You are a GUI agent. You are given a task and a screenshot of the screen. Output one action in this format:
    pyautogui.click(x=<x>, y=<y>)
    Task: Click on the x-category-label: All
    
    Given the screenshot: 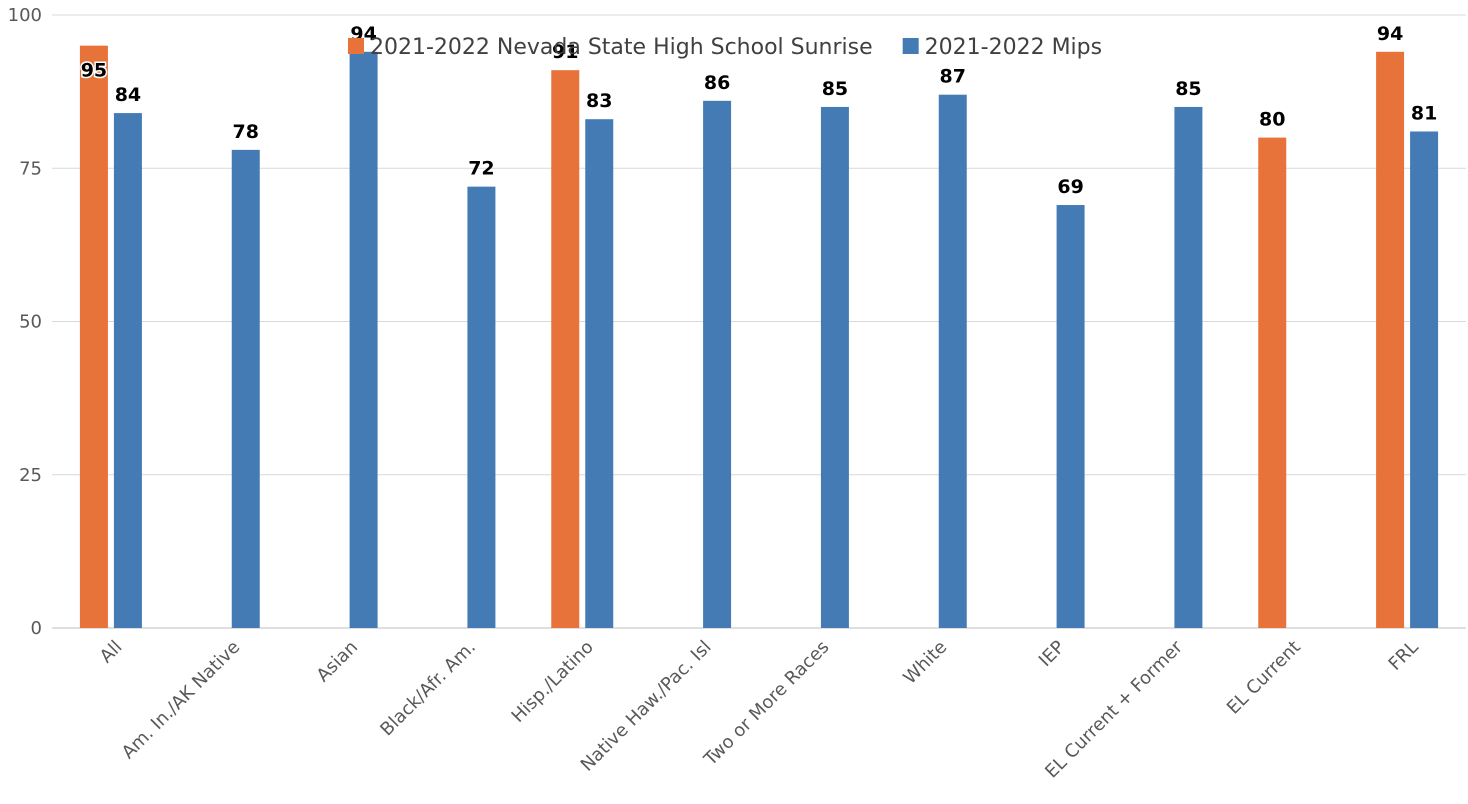 What is the action you would take?
    pyautogui.click(x=111, y=652)
    